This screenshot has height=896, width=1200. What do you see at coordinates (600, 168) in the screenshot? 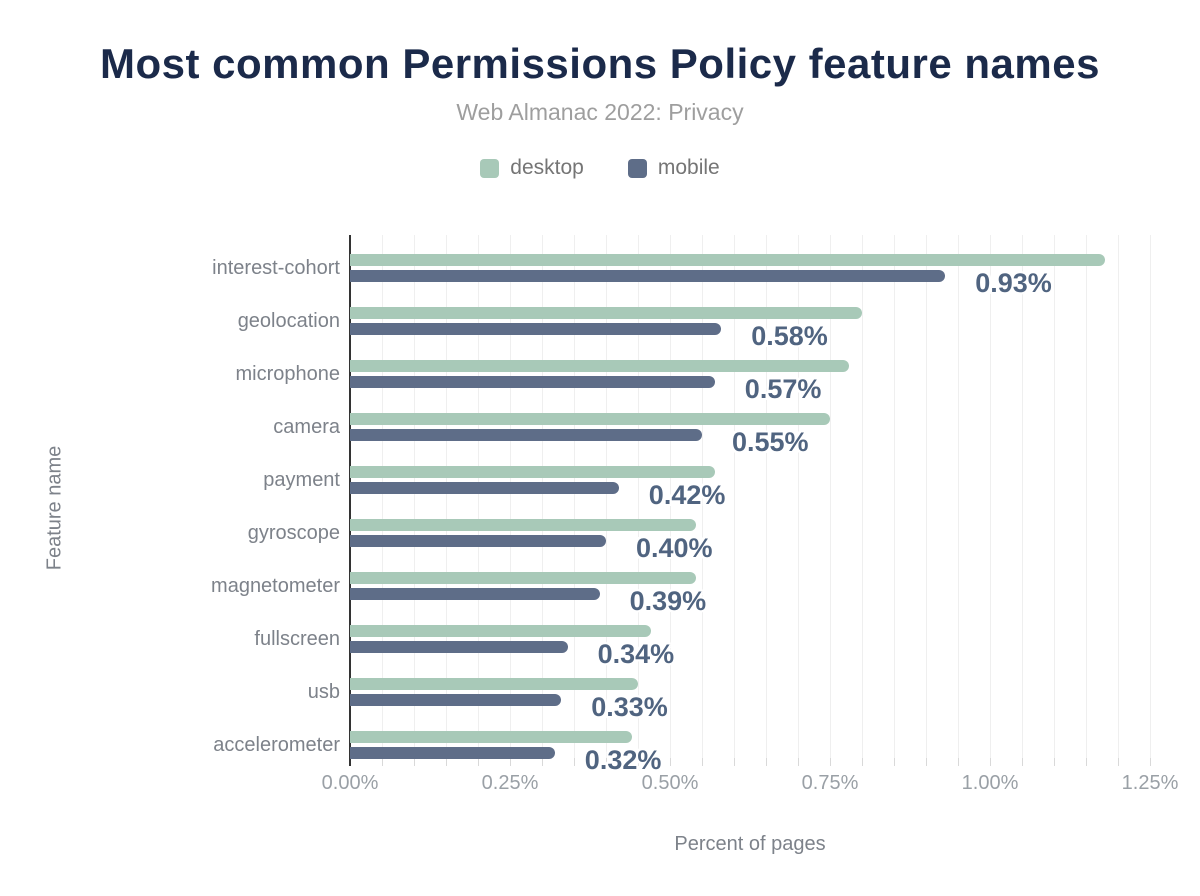
I see `legend: desktop mobile` at bounding box center [600, 168].